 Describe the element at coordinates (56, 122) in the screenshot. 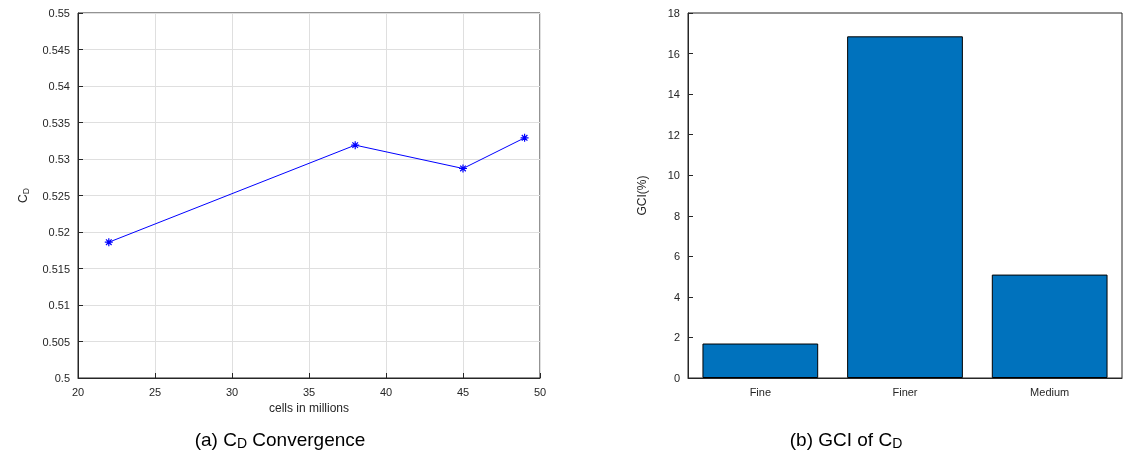

I see `y-tick-label: 0.535` at that location.